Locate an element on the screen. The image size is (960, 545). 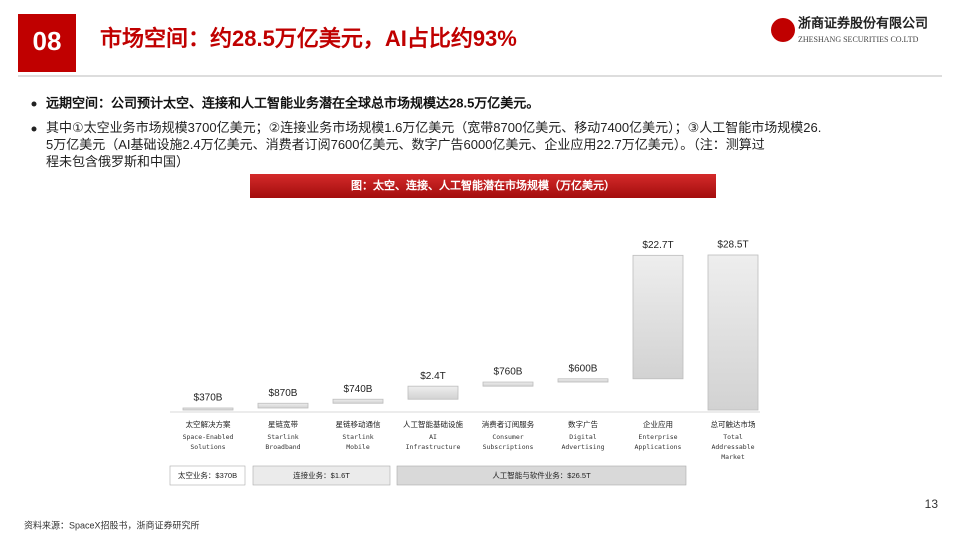
x-tick-sublabel: Advertising is located at coordinates (582, 447).